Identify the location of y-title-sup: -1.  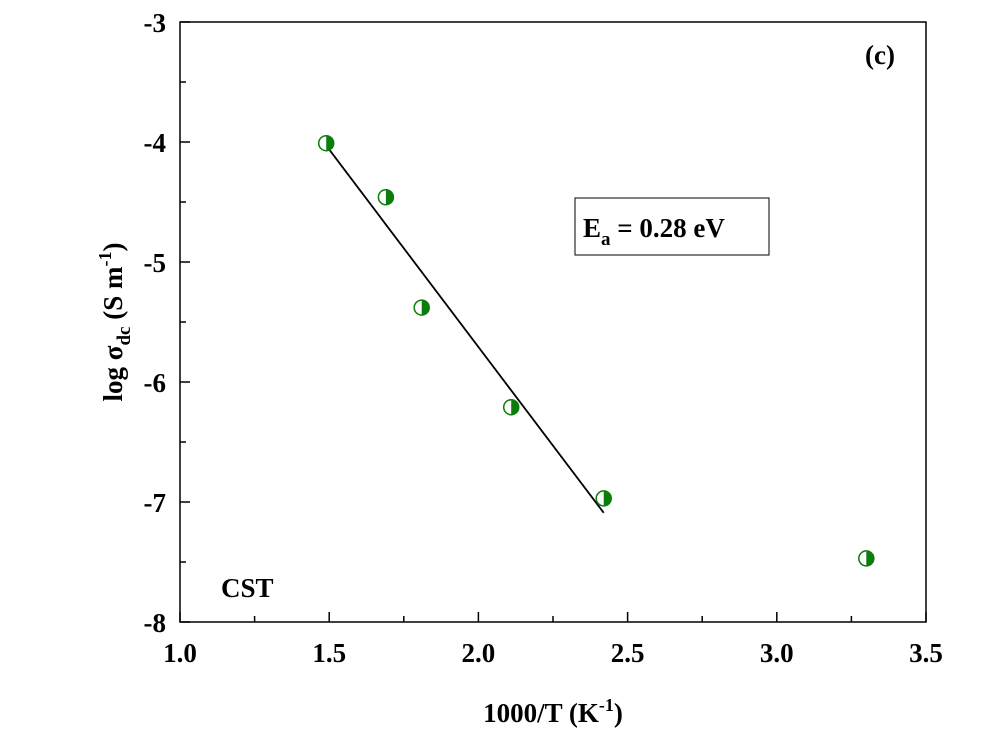
(105, 259).